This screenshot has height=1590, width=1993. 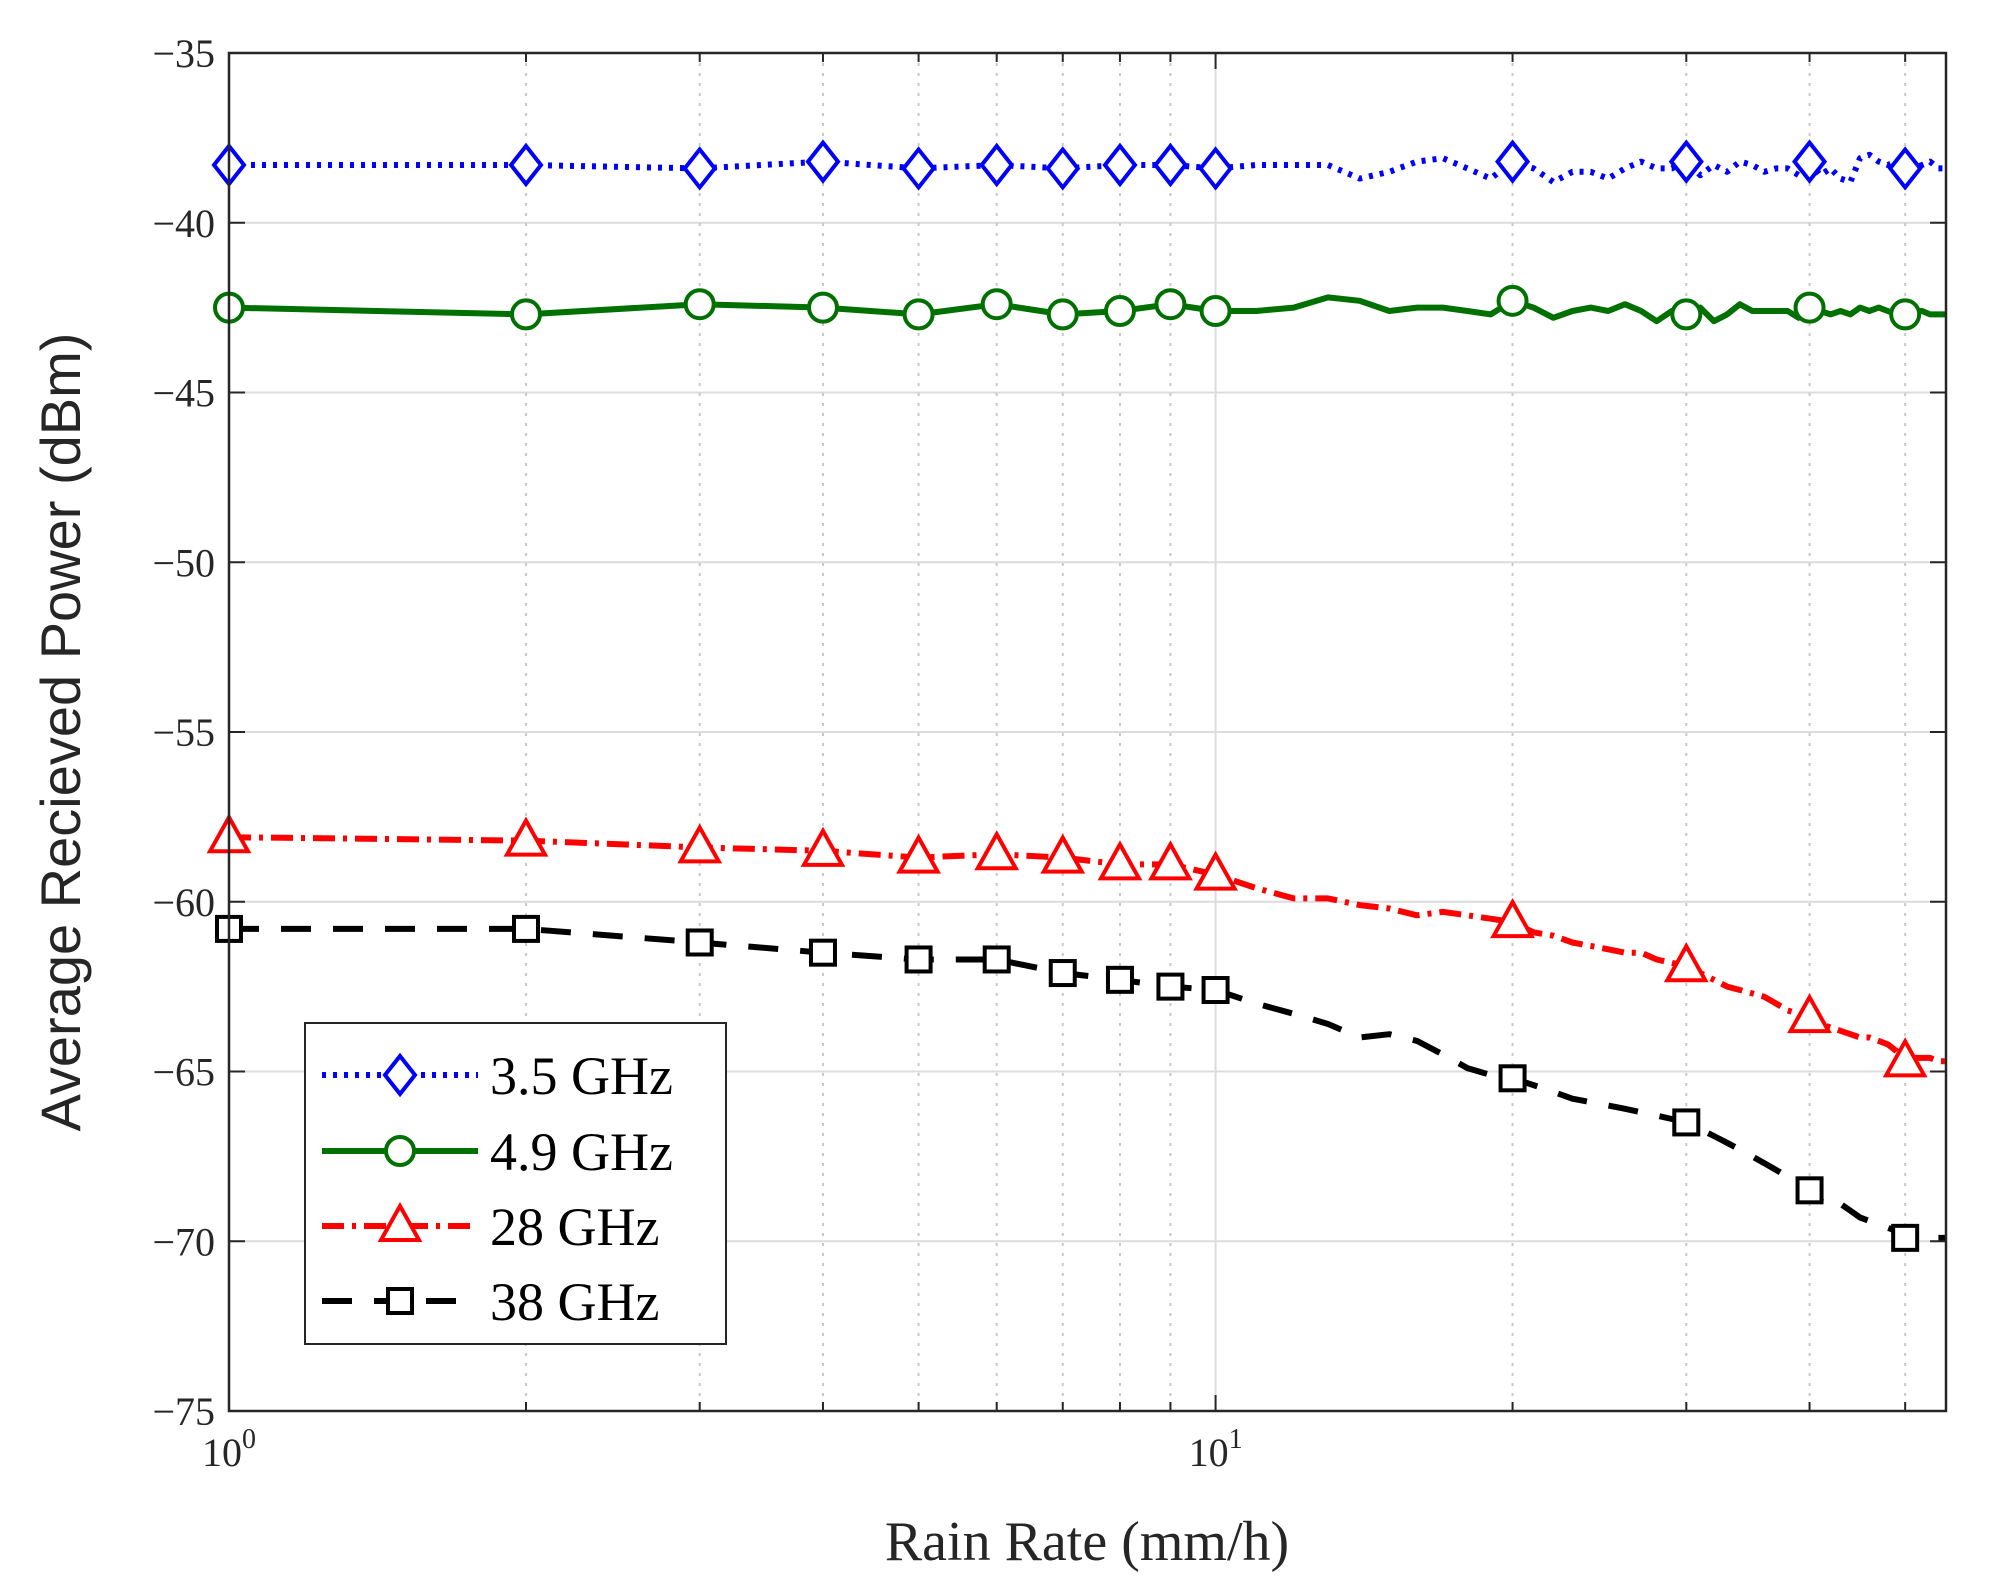 I want to click on legend-label: 4.9 GHz, so click(x=581, y=1152).